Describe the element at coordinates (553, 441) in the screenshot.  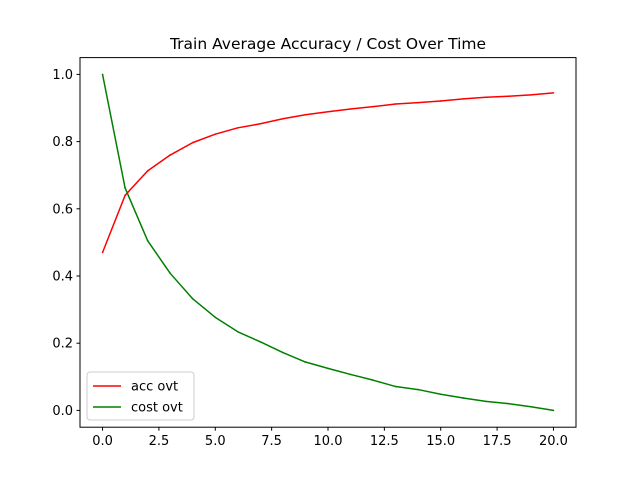
I see `x-tick-label: 20.0` at that location.